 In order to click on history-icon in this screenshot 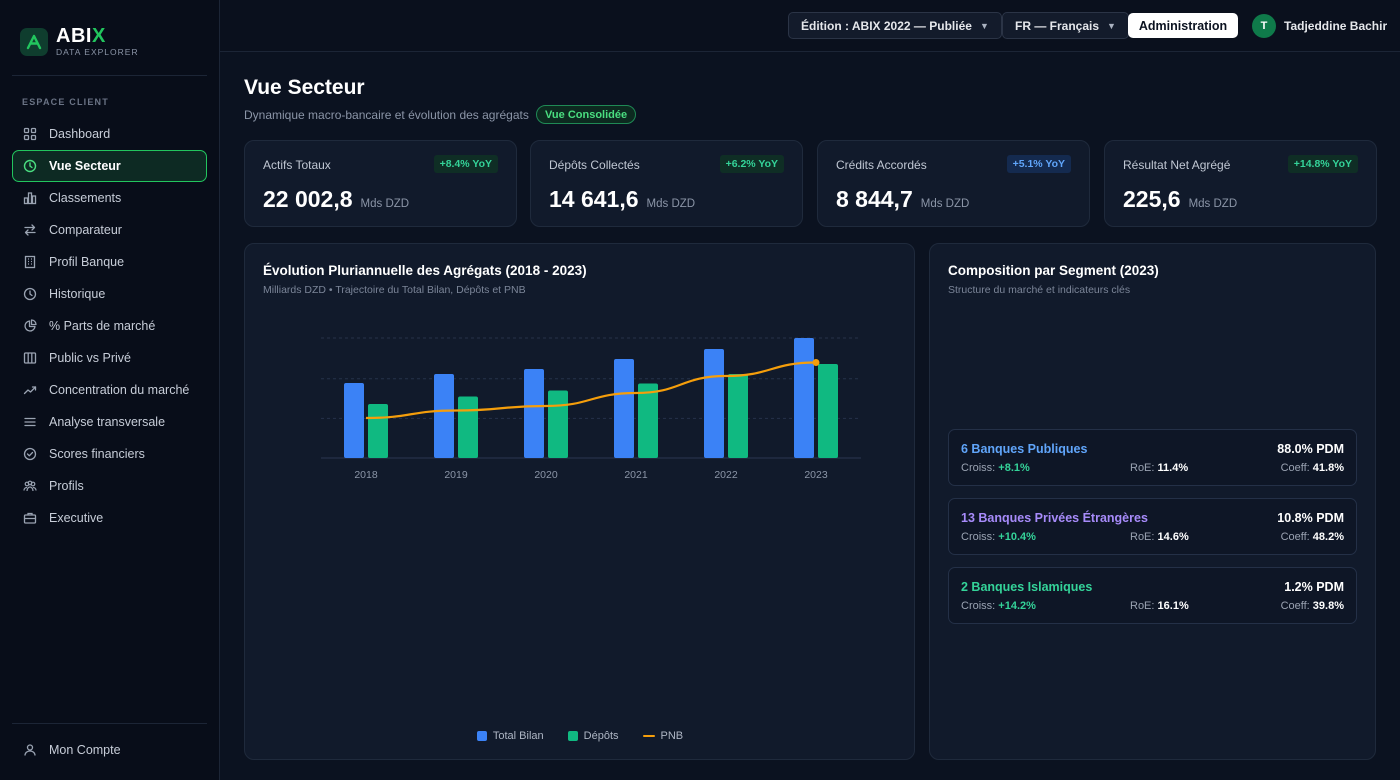, I will do `click(30, 294)`.